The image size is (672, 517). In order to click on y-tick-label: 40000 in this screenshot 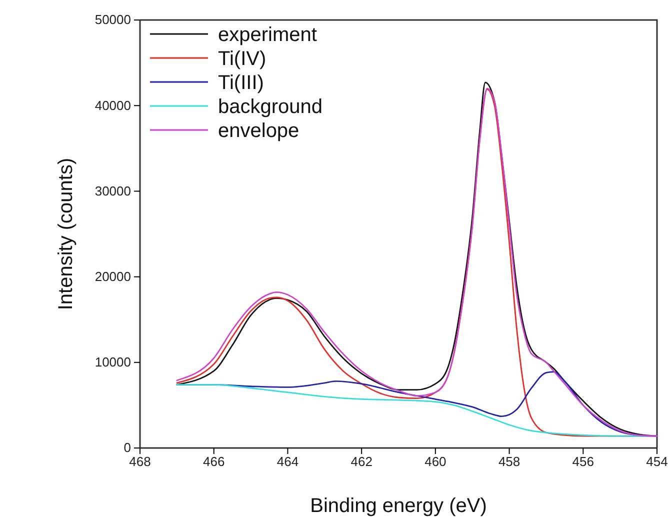, I will do `click(112, 105)`.